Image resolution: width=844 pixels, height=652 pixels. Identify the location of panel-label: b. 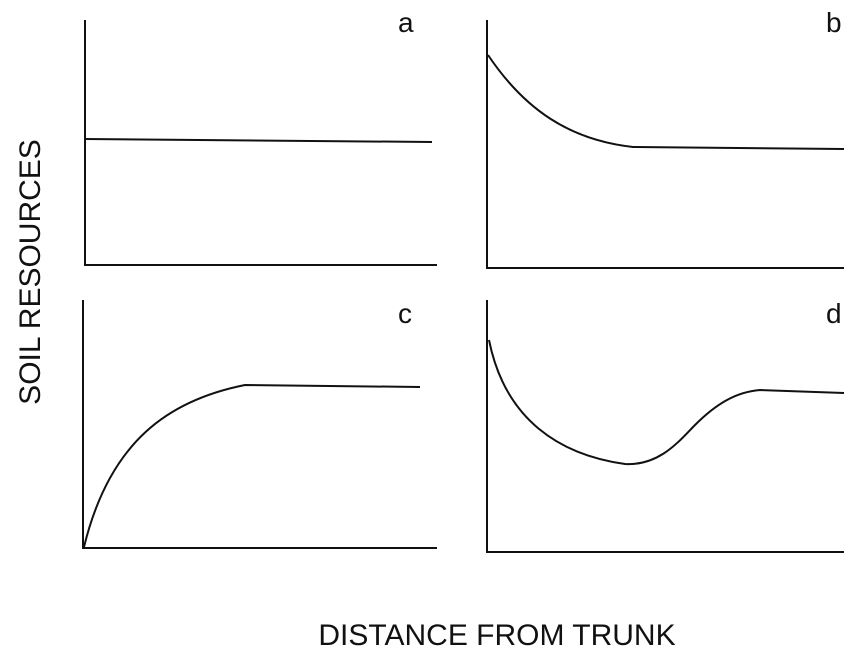
(834, 22).